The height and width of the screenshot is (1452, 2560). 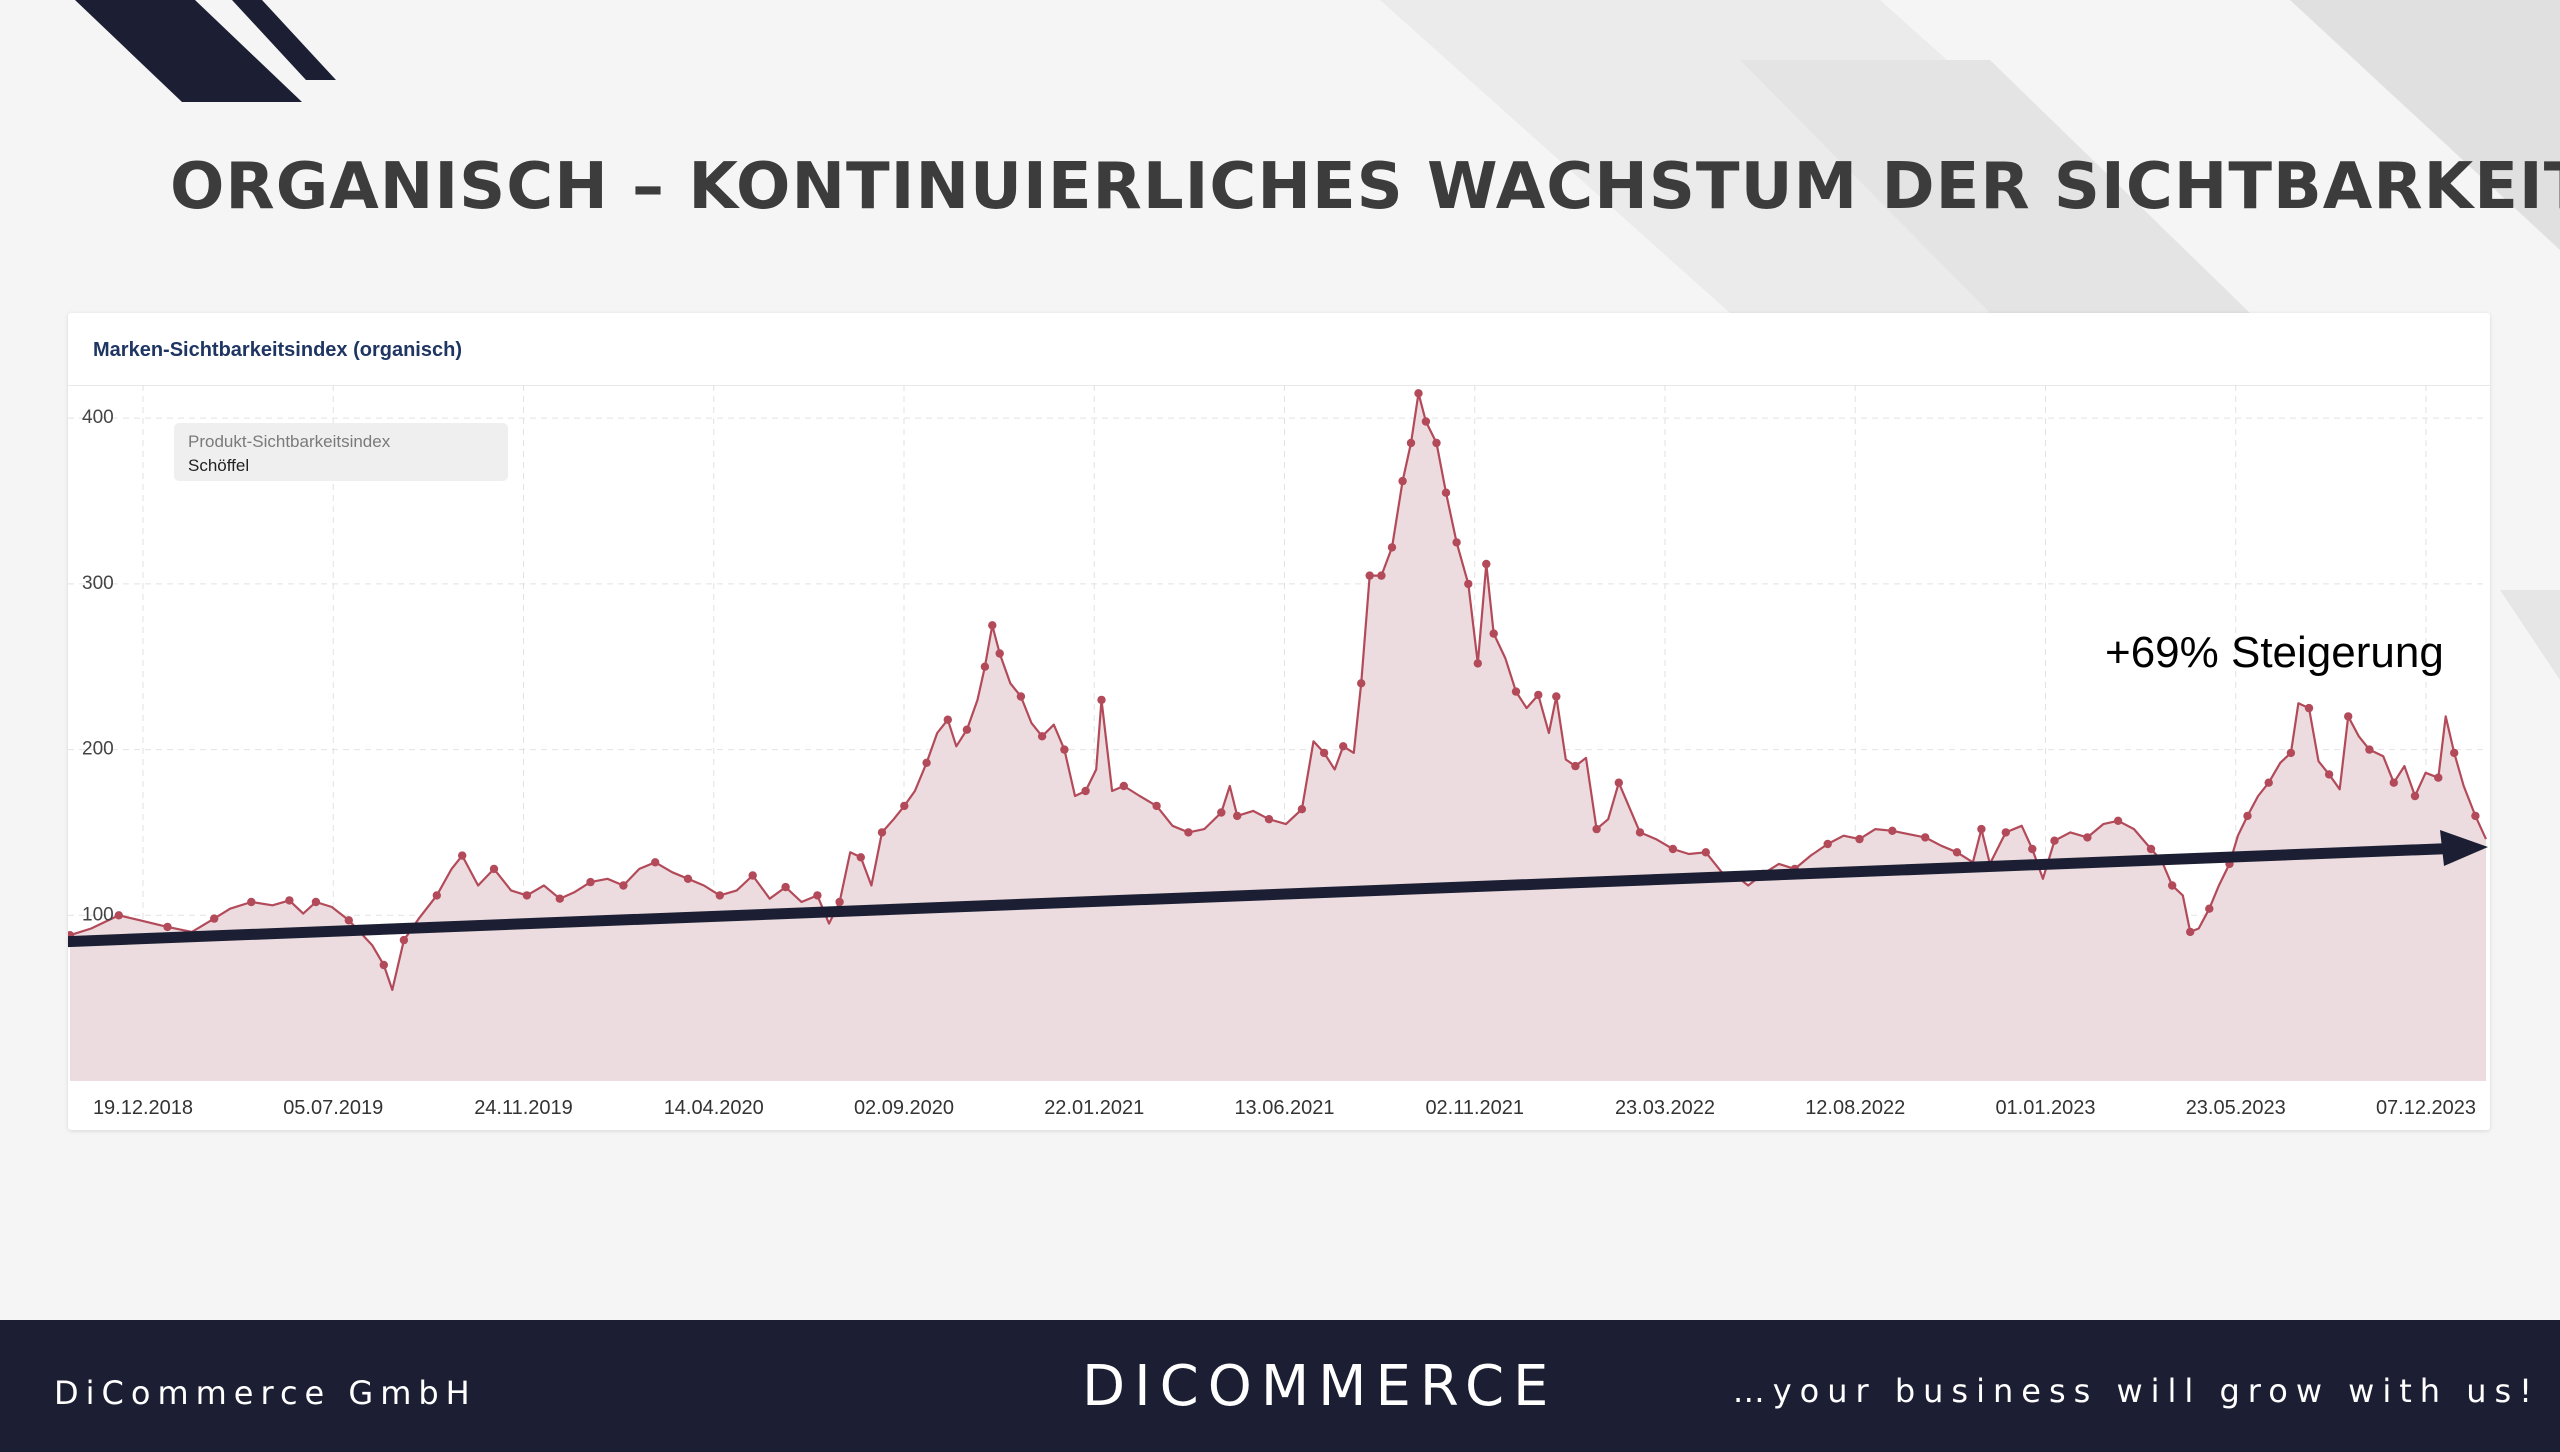 I want to click on chart-legend: Produkt-Sichtbarkeitsindex Schöffel, so click(x=341, y=452).